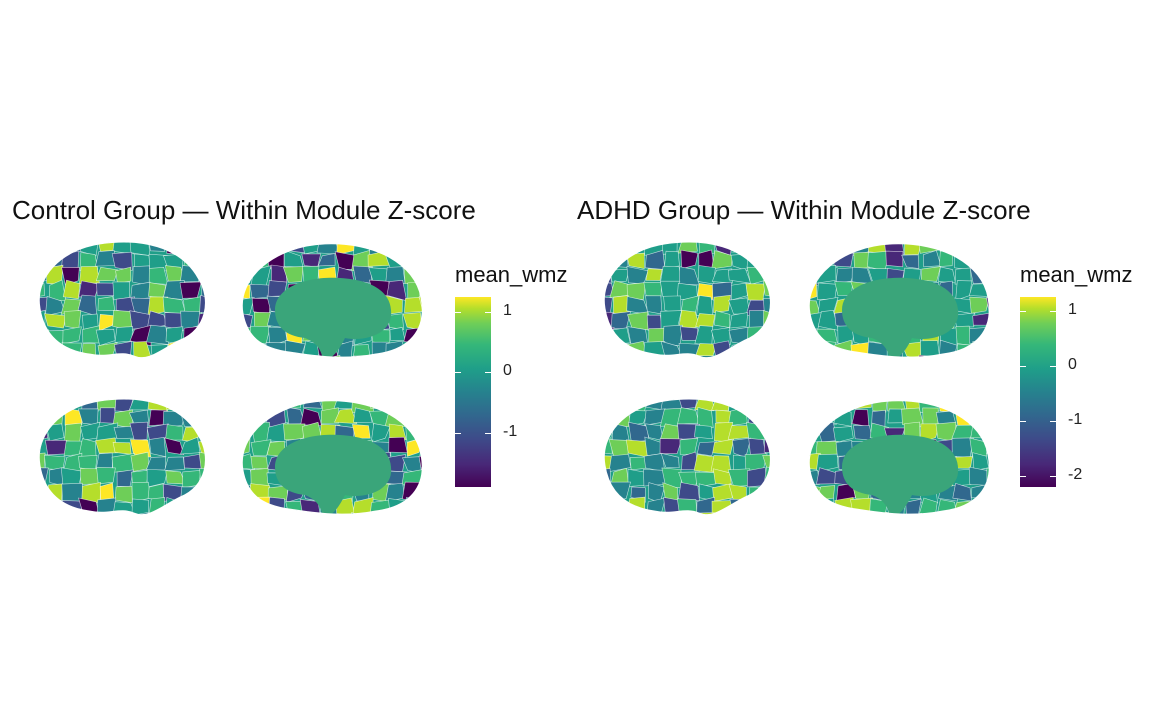 The width and height of the screenshot is (1154, 713). Describe the element at coordinates (804, 210) in the screenshot. I see `panel-title: ADHD Group — Within Module Z-score` at that location.